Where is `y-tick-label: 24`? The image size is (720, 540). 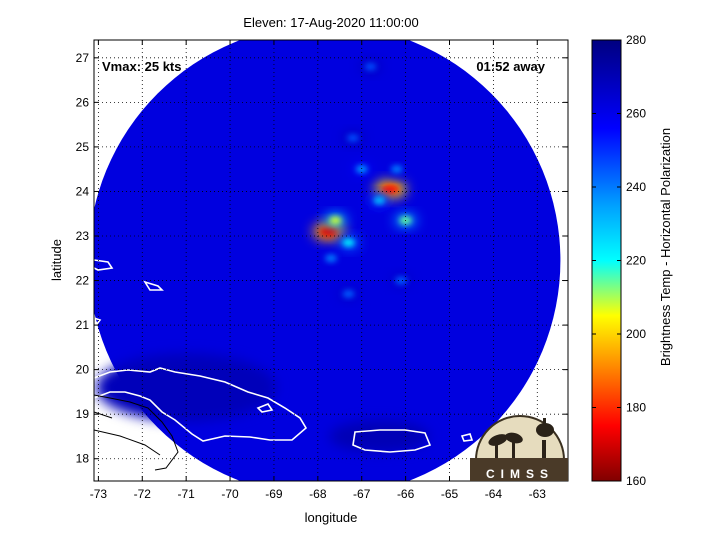 y-tick-label: 24 is located at coordinates (83, 191).